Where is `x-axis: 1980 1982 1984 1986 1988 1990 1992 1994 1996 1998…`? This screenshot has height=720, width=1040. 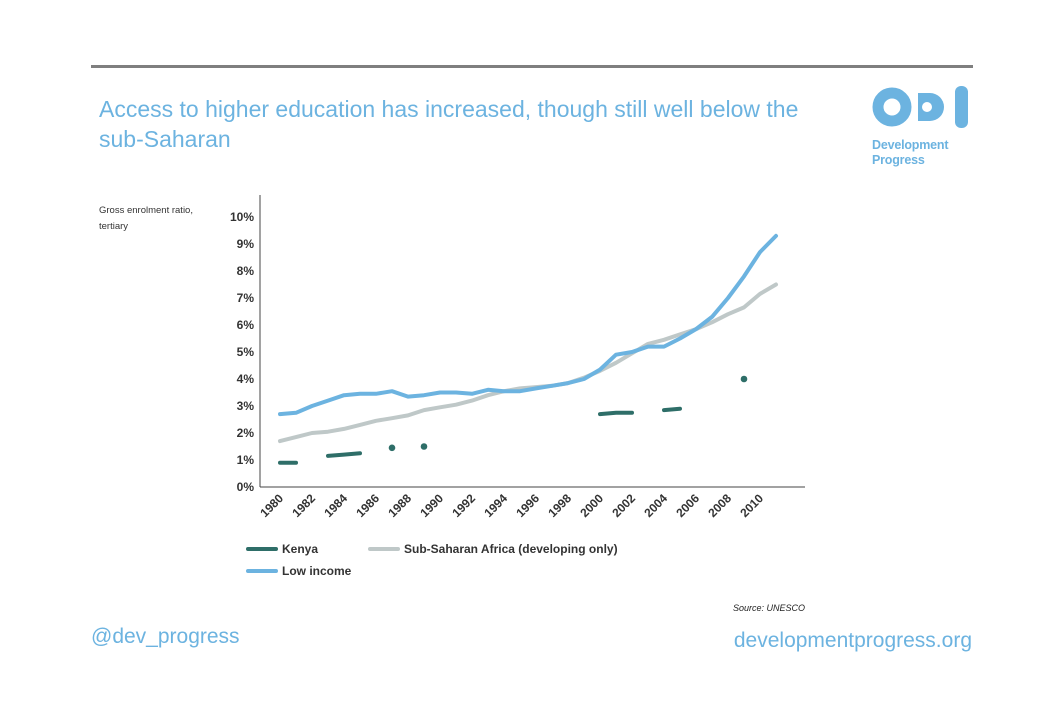 x-axis: 1980 1982 1984 1986 1988 1990 1992 1994 1996 1998… is located at coordinates (531, 503).